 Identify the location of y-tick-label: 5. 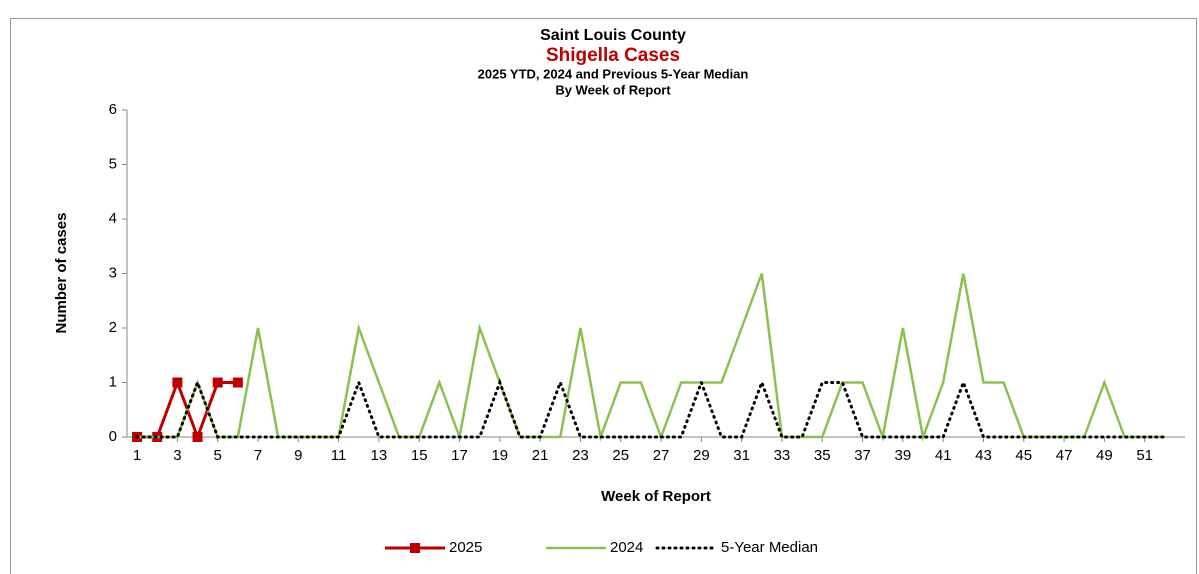
(113, 163).